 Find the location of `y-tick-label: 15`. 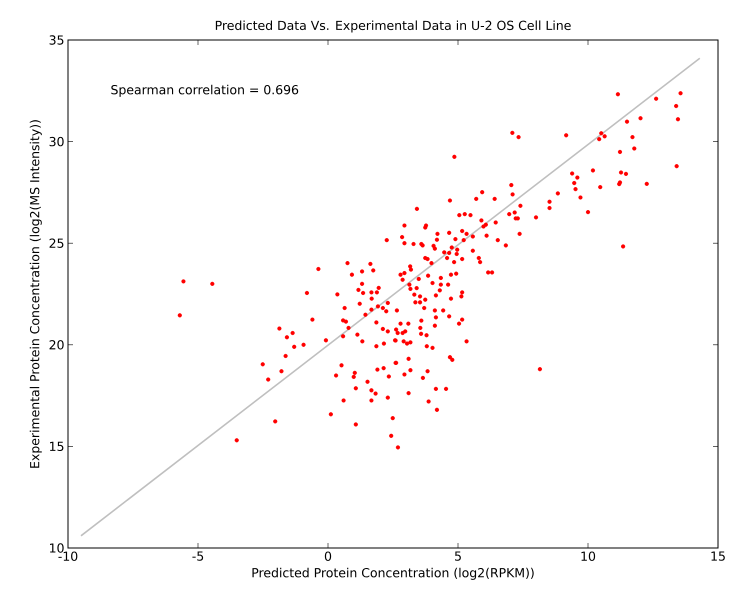

y-tick-label: 15 is located at coordinates (57, 447).